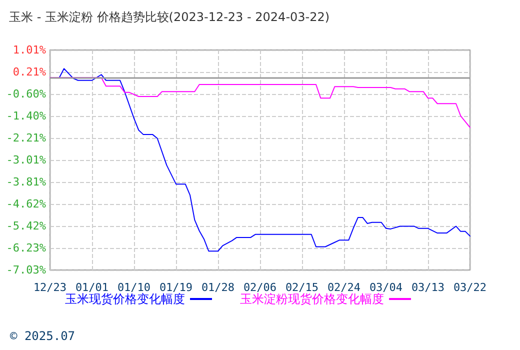 This screenshot has width=520, height=350. Describe the element at coordinates (470, 287) in the screenshot. I see `x-tick-label: 03/22` at that location.